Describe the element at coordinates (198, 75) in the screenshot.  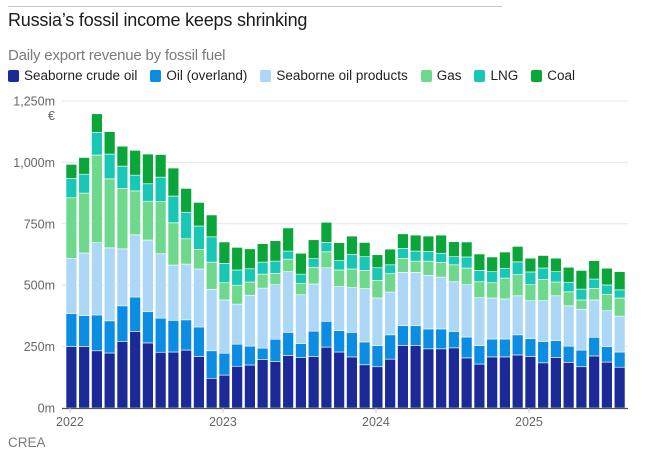
I see `legend-item: Oil (overland)` at that location.